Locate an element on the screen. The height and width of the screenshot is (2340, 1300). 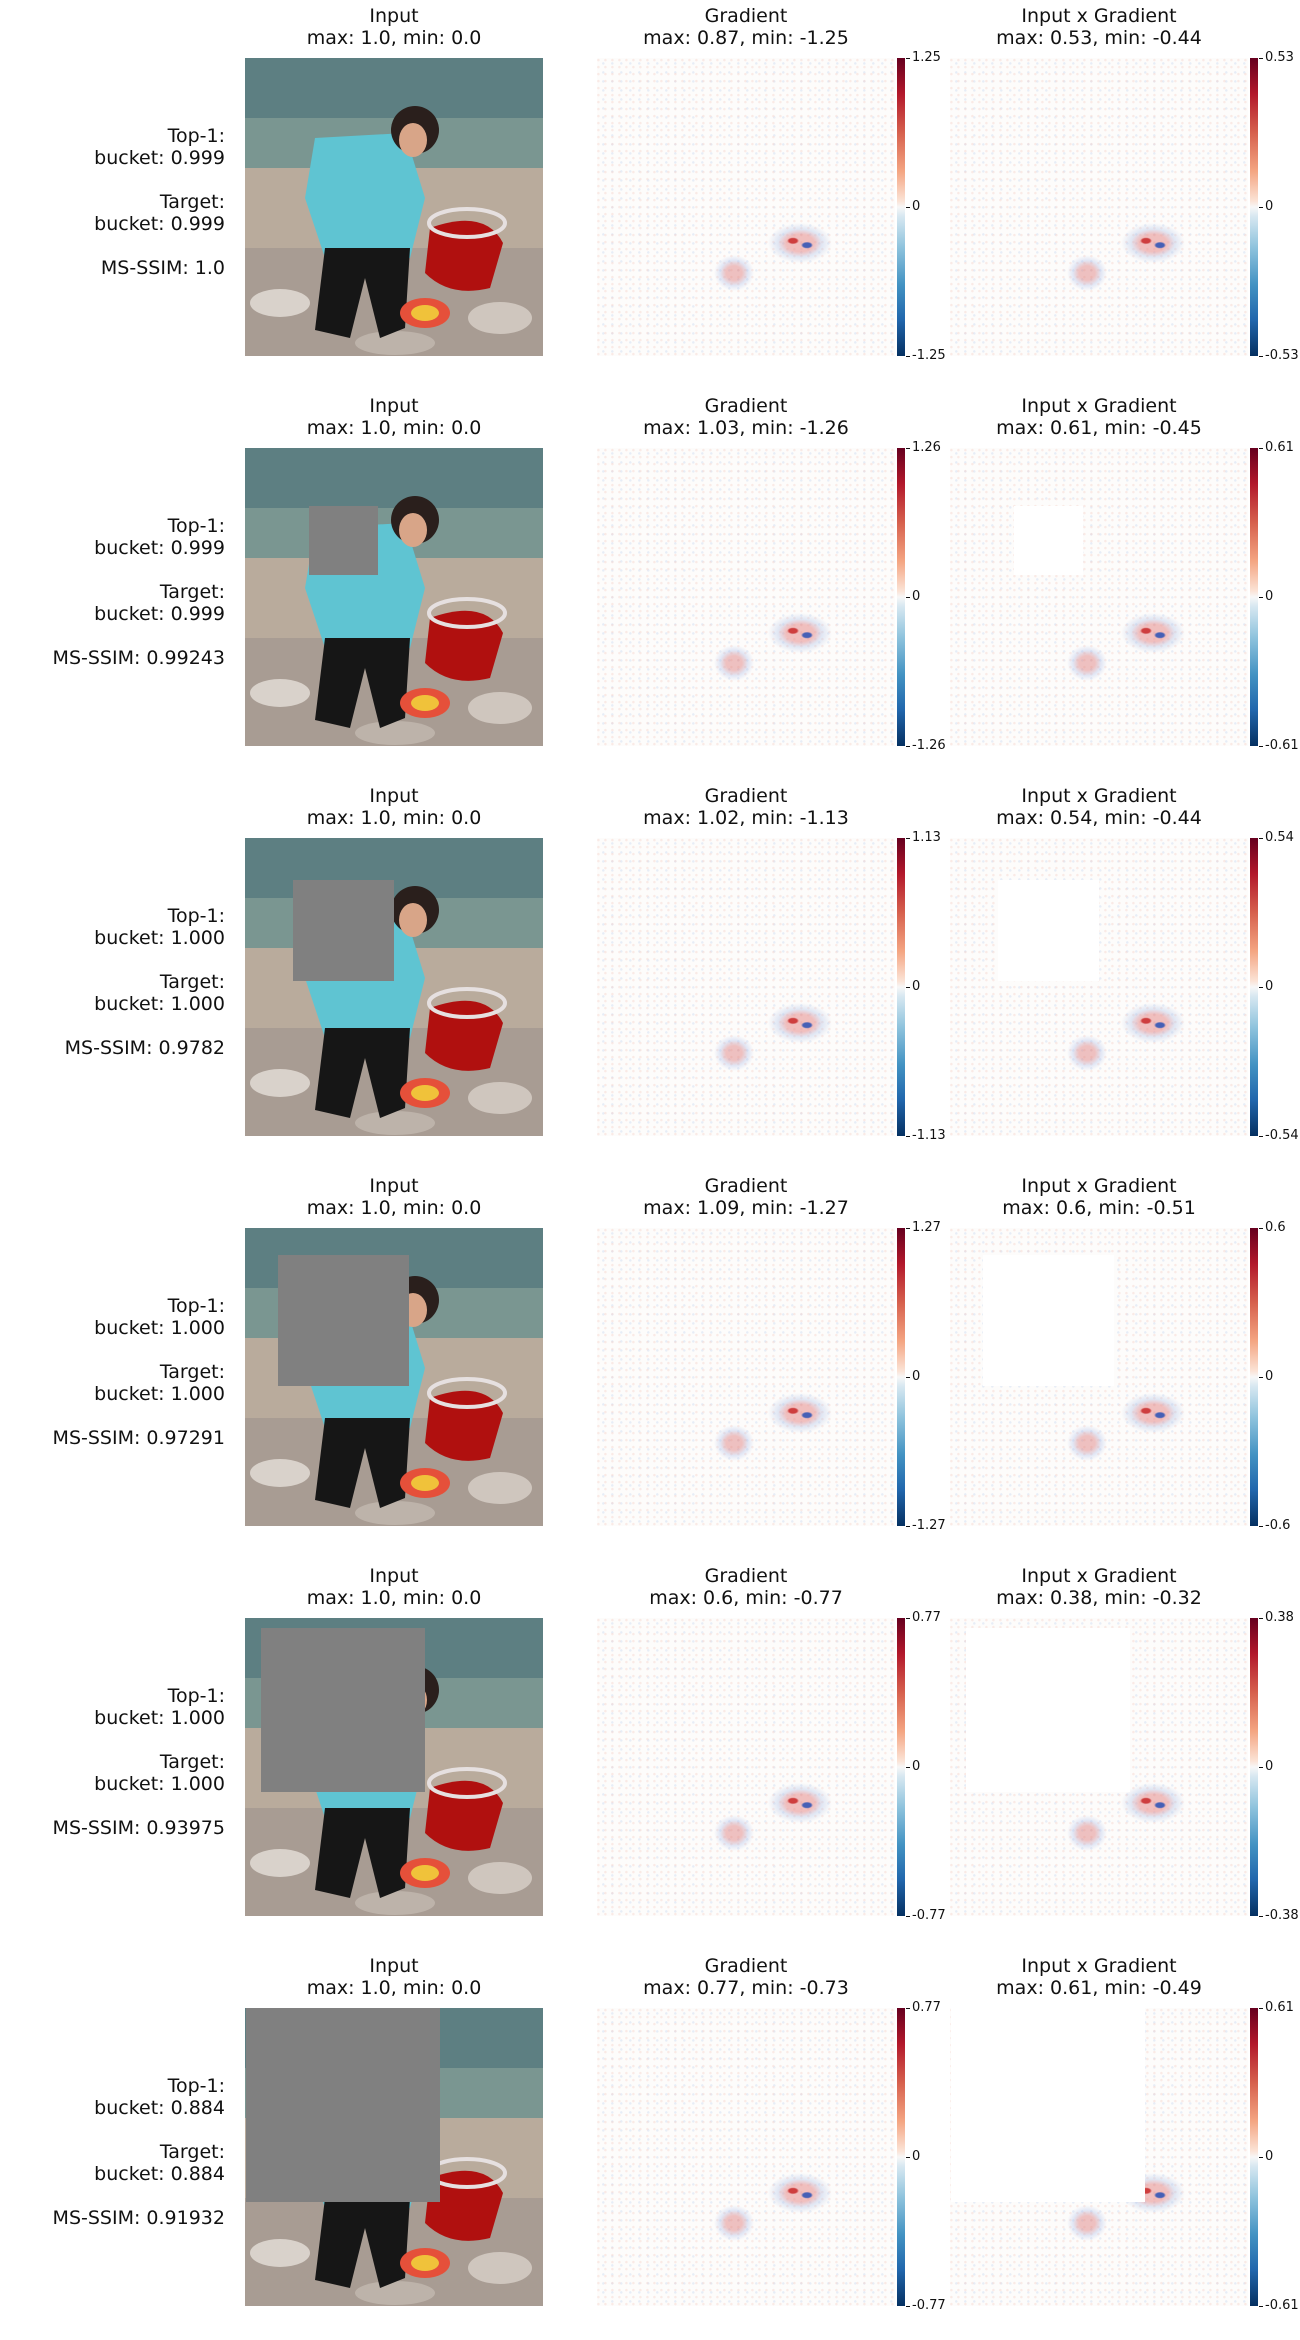
colorbar-min-tick: -0.77 is located at coordinates (926, 2305).